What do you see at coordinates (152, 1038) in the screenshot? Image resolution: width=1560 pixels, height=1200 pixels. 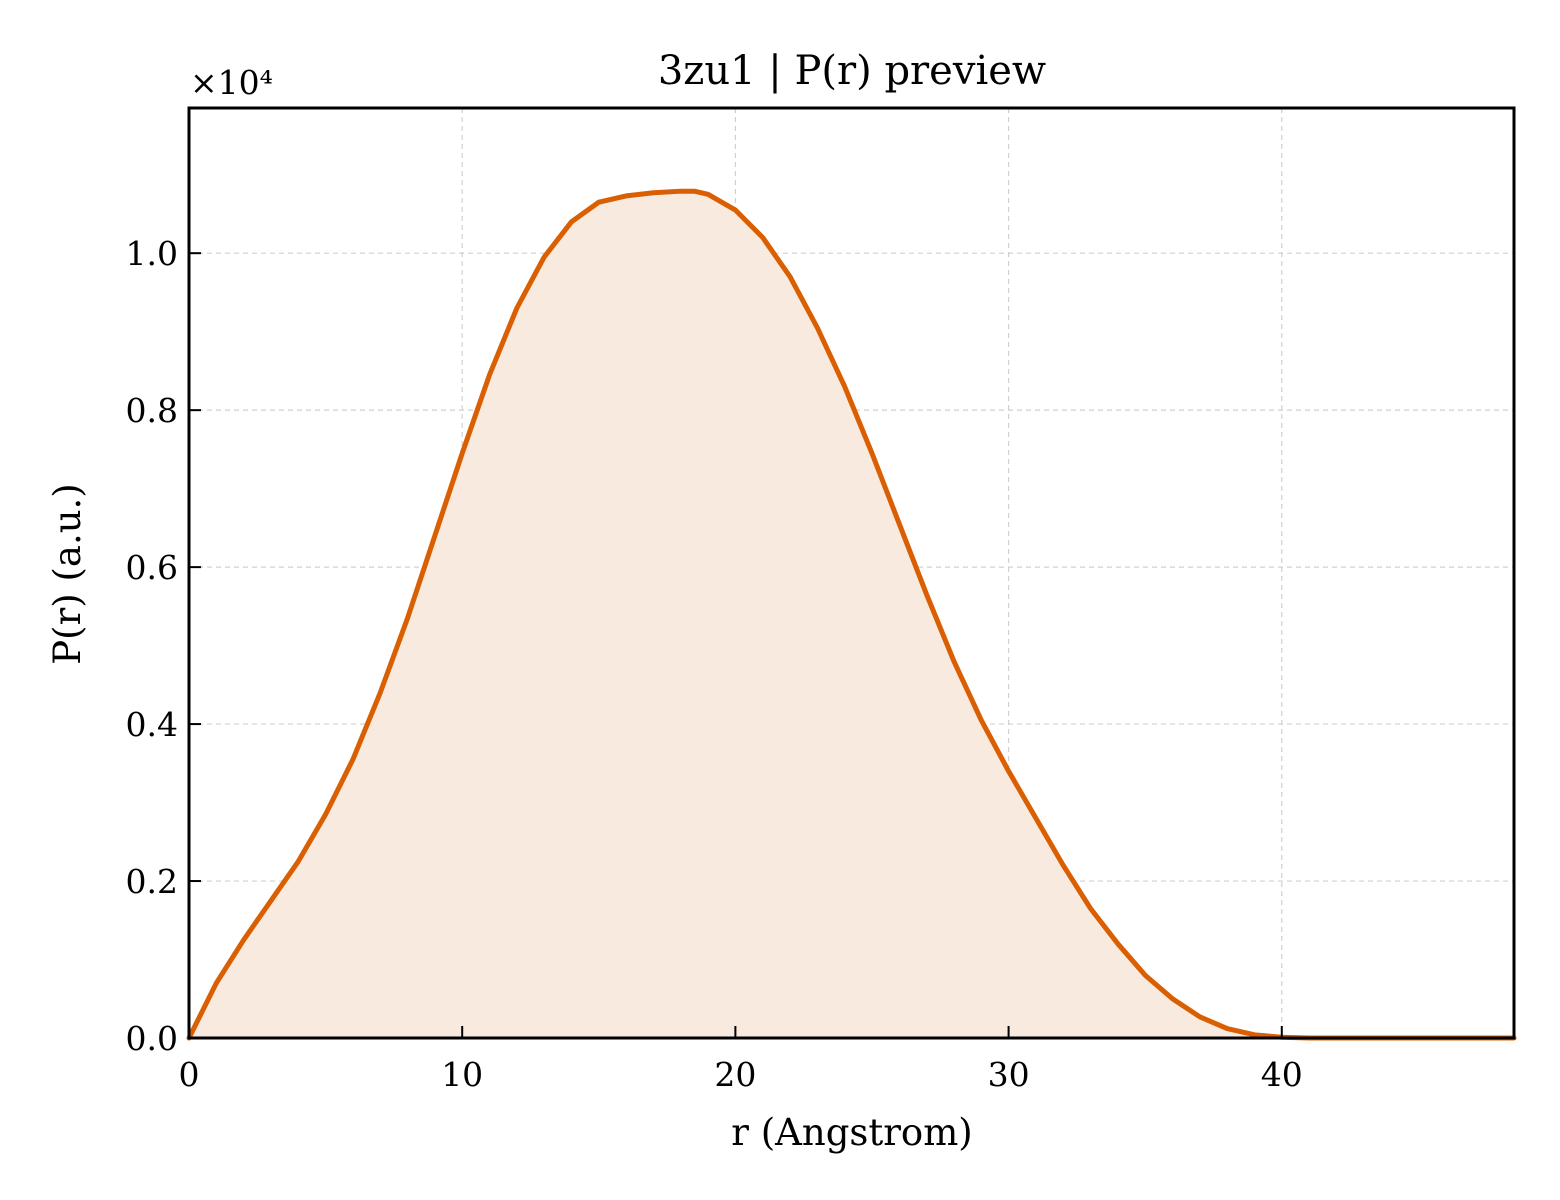 I see `y-tick-label: 0.0` at bounding box center [152, 1038].